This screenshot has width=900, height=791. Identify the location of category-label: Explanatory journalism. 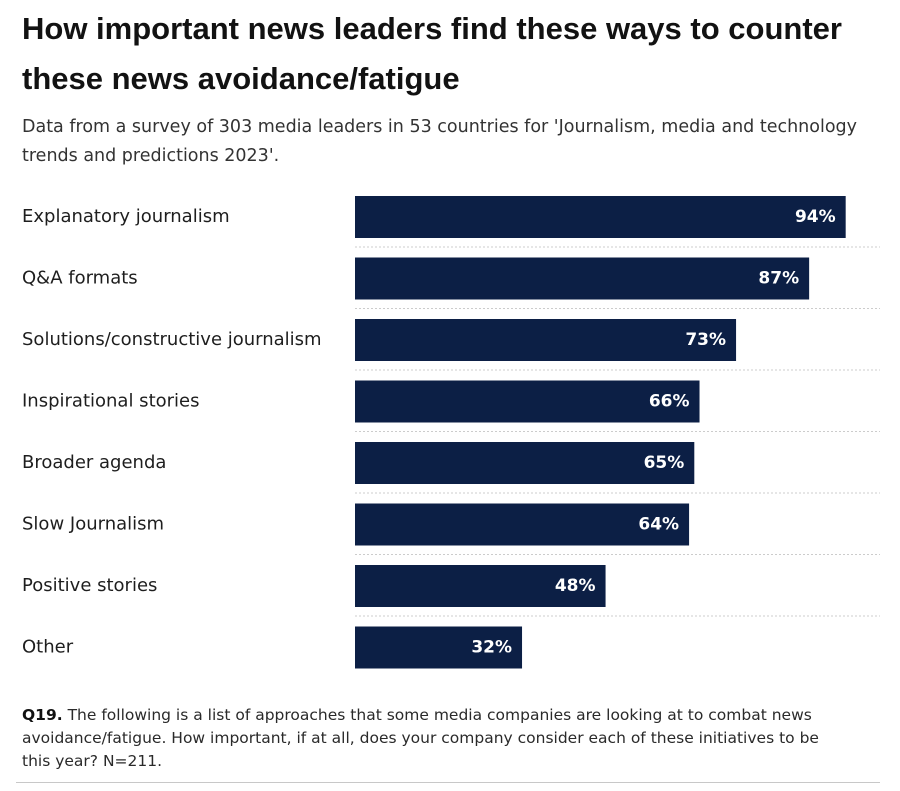
(126, 216).